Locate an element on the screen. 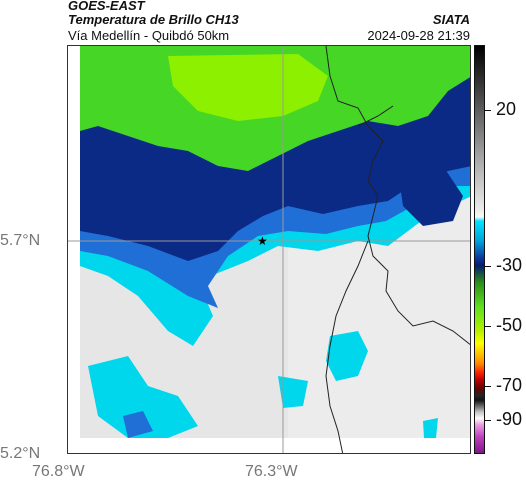 This screenshot has width=526, height=491. colorbar-label: -70 is located at coordinates (509, 385).